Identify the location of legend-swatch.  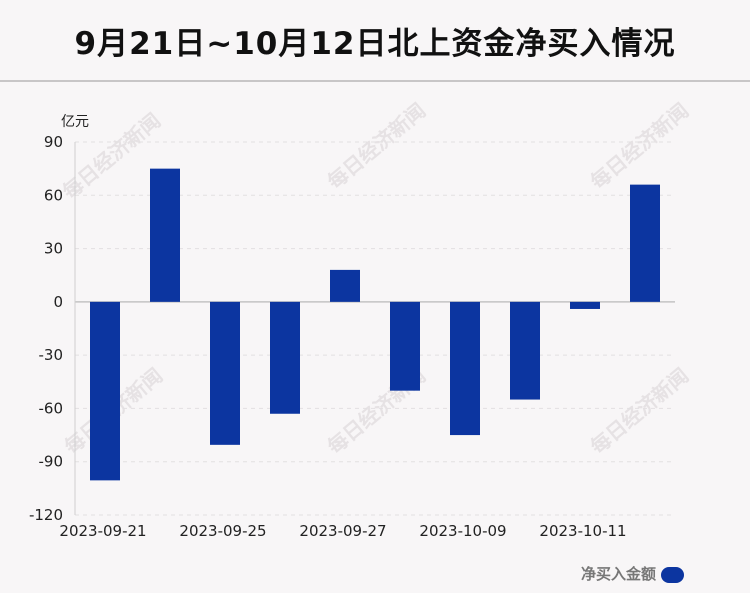
(672, 575).